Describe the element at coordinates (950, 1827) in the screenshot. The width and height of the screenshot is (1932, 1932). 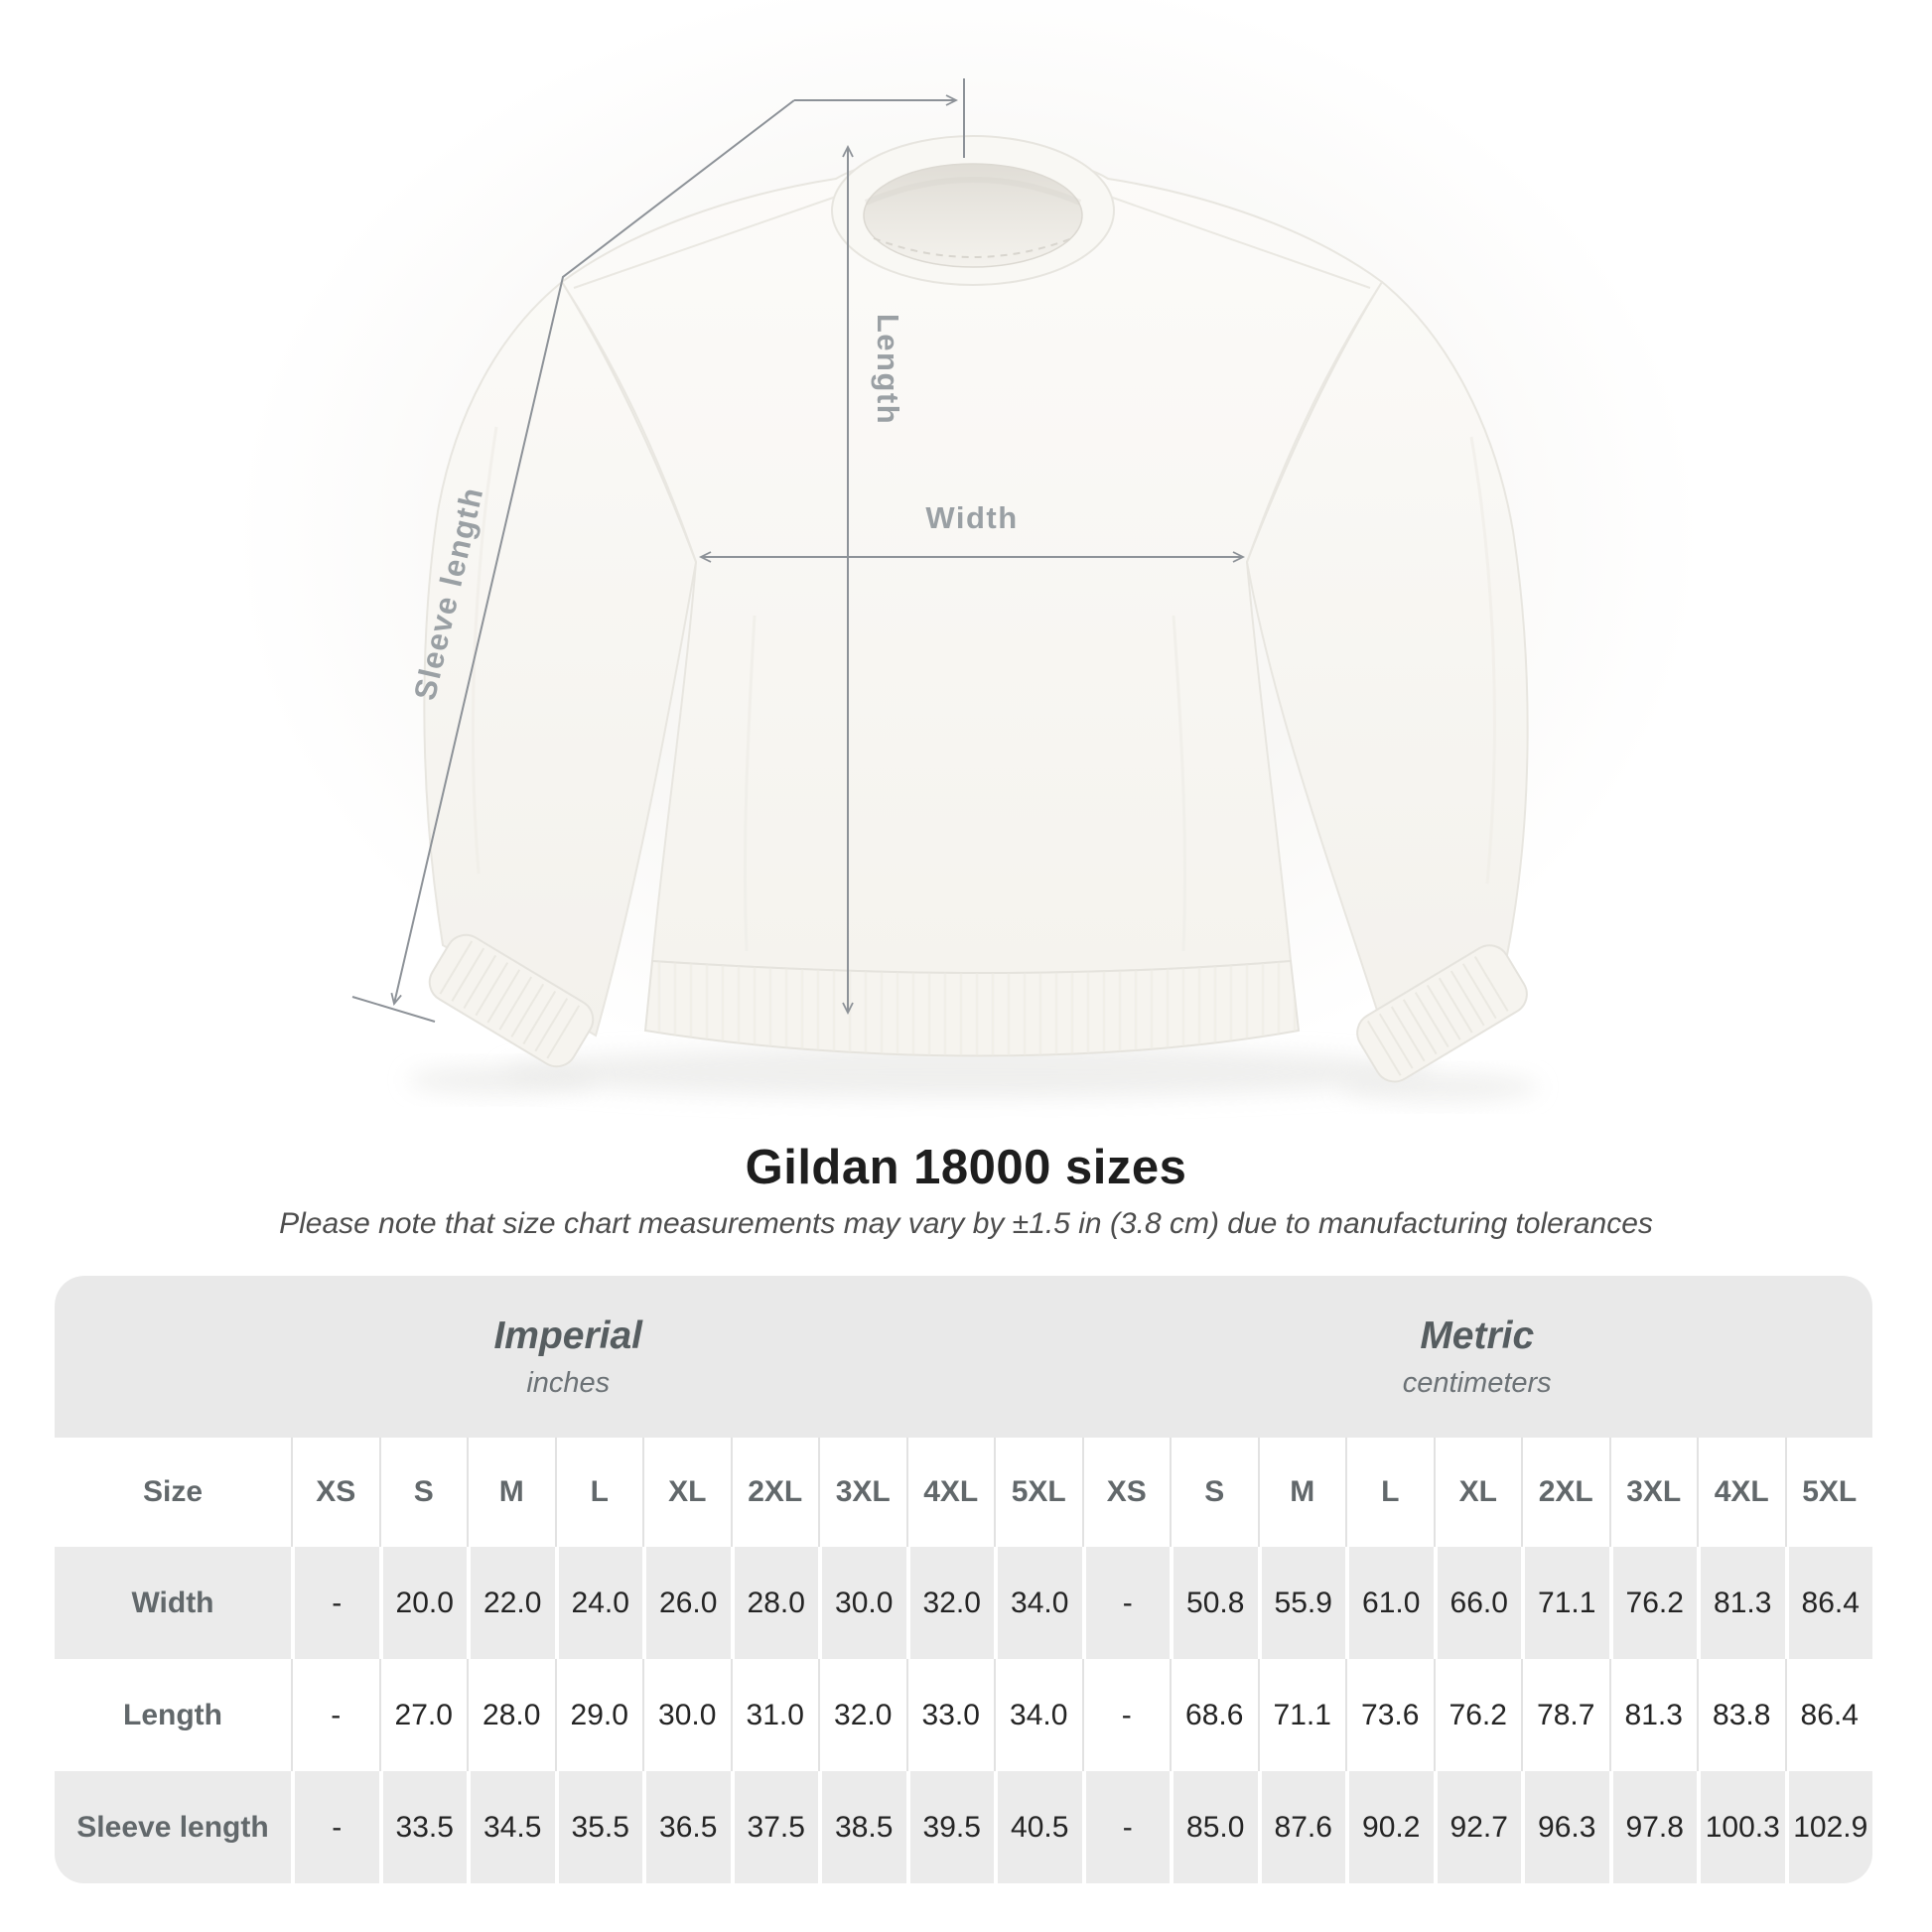
I see `cell: 39.5` at that location.